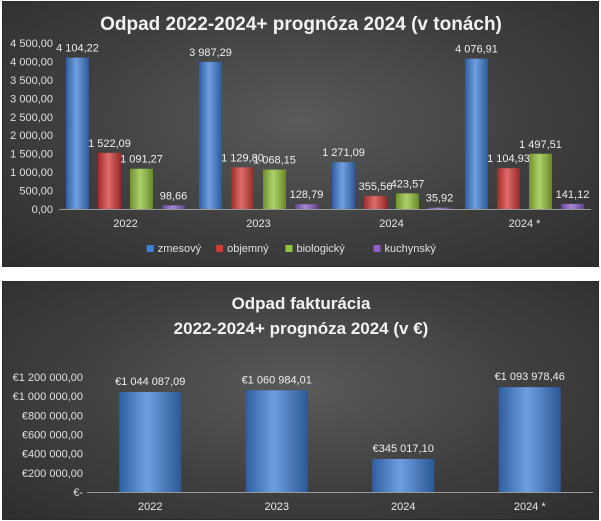  I want to click on bar-2022, so click(150, 441).